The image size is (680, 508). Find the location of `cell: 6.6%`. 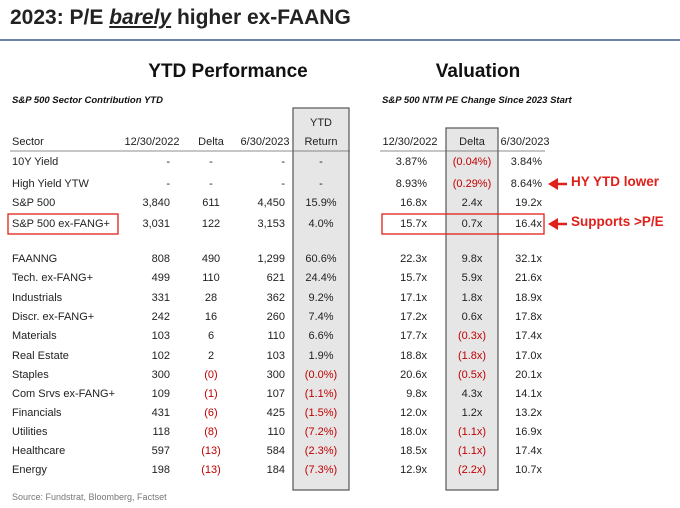

cell: 6.6% is located at coordinates (321, 336).